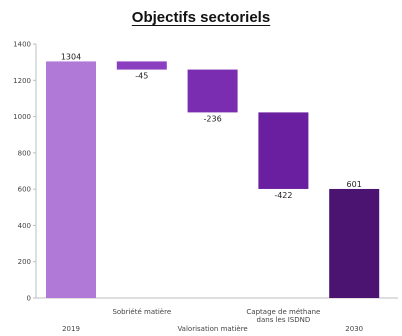 This screenshot has width=402, height=336. What do you see at coordinates (212, 329) in the screenshot?
I see `x-tick-label: Valorisation matière` at bounding box center [212, 329].